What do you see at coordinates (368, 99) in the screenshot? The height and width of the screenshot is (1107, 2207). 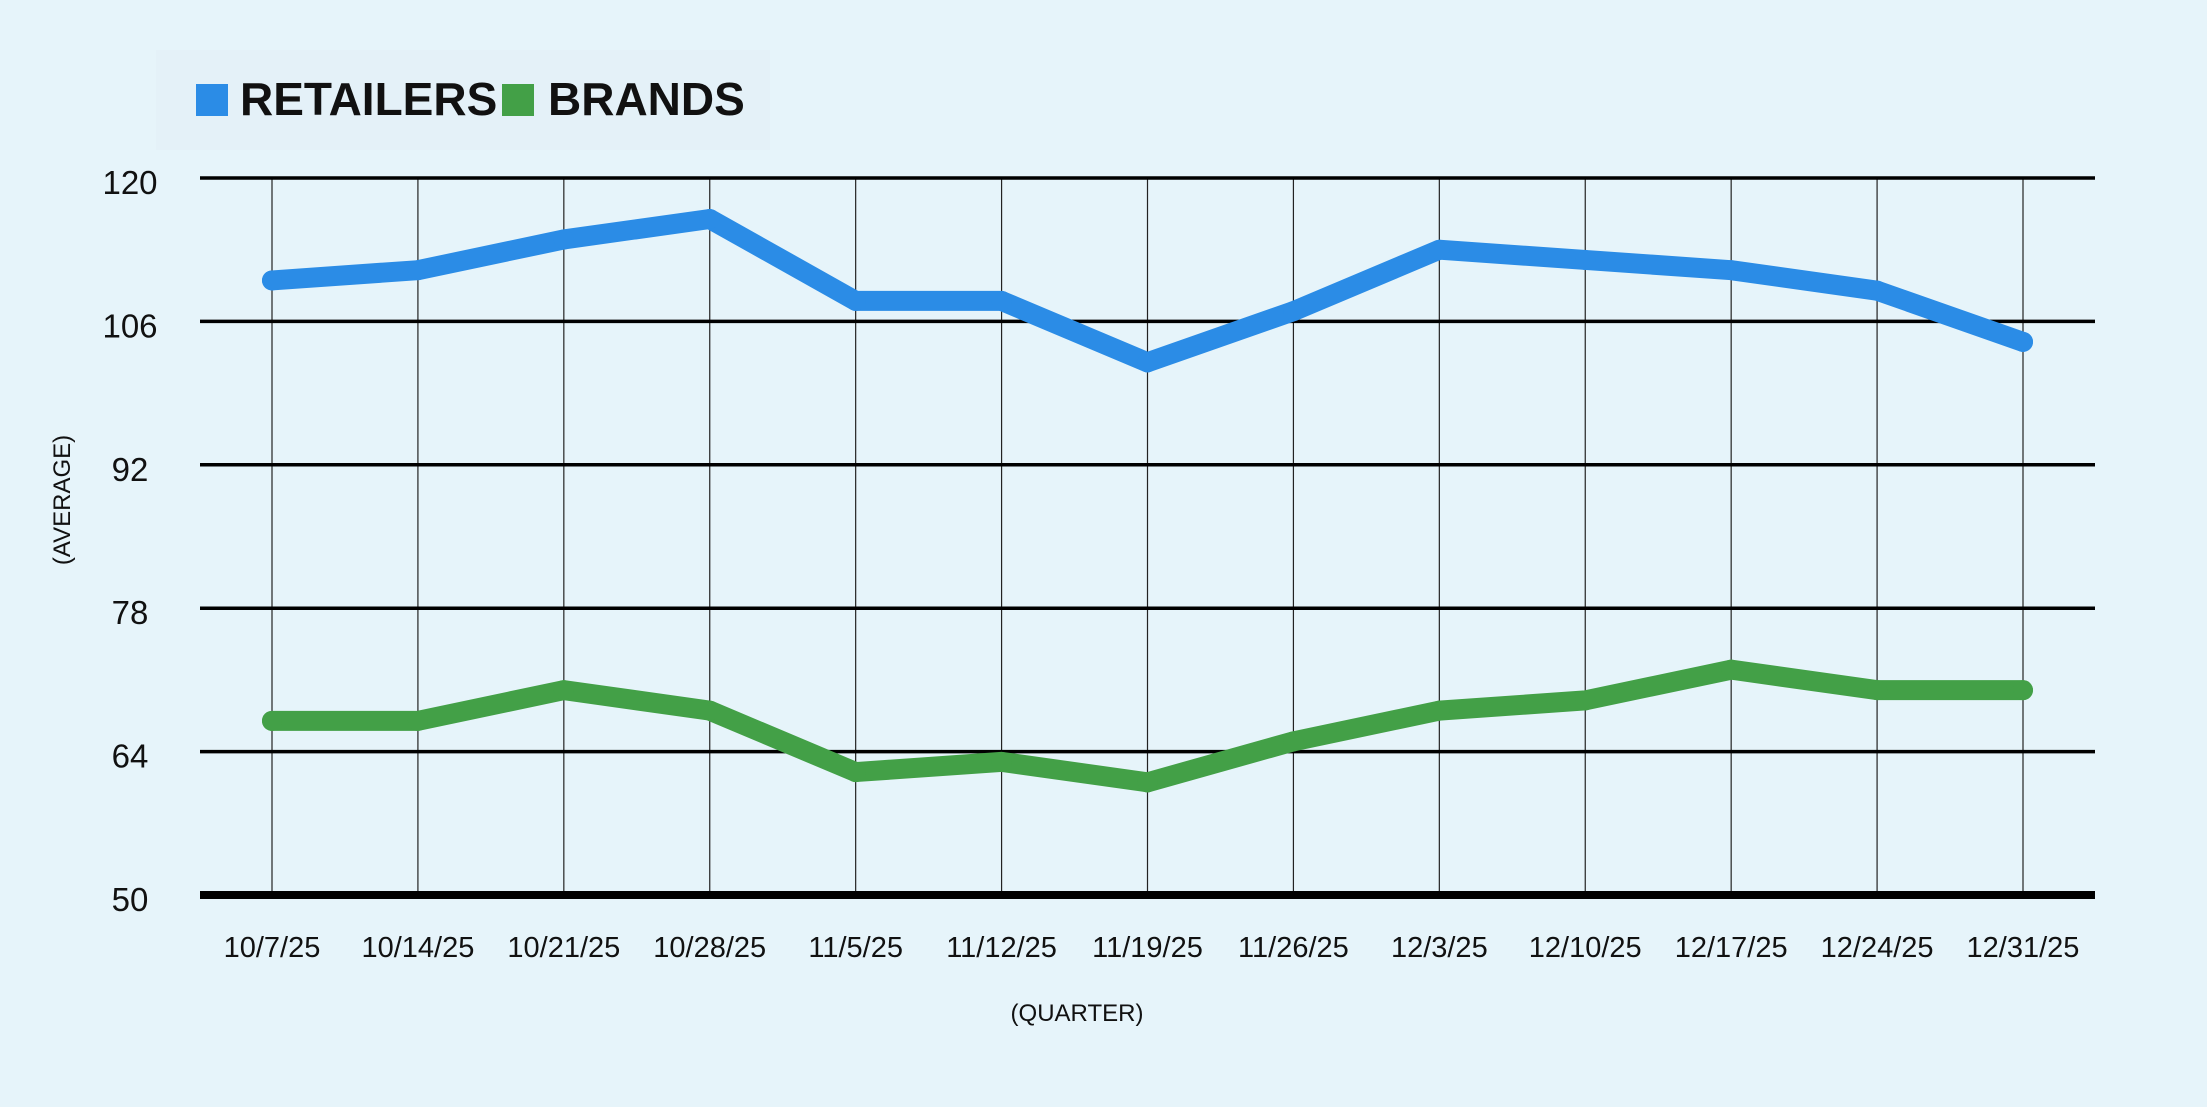 I see `legend-label-retailers: RETAILERS` at bounding box center [368, 99].